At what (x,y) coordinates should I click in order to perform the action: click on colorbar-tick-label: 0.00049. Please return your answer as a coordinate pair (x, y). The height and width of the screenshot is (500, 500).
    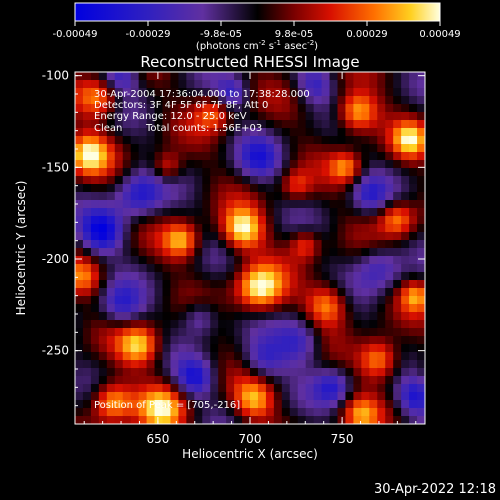
    Looking at the image, I should click on (439, 34).